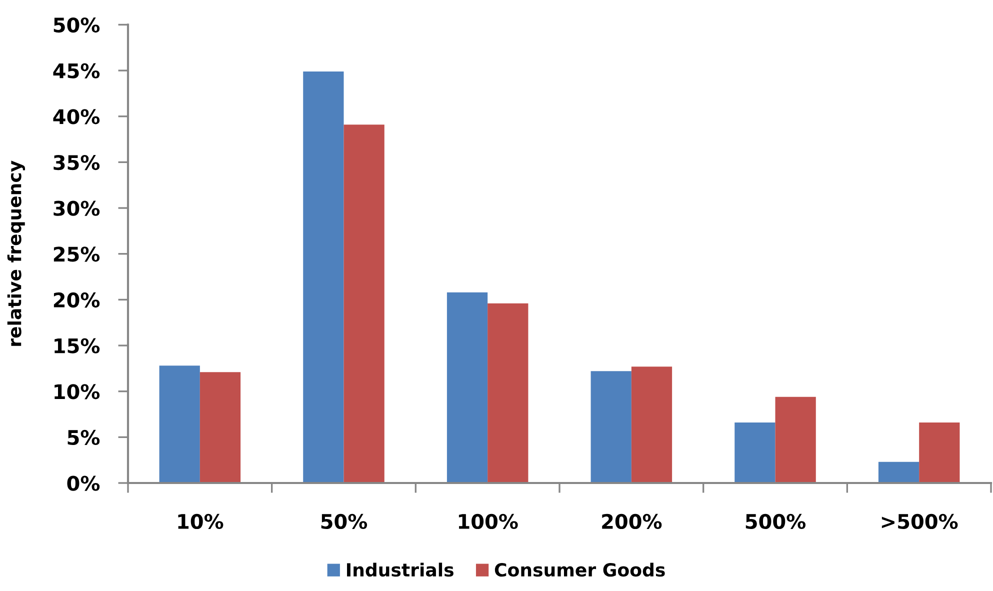  Describe the element at coordinates (201, 522) in the screenshot. I see `x-tick-label: 10%` at that location.